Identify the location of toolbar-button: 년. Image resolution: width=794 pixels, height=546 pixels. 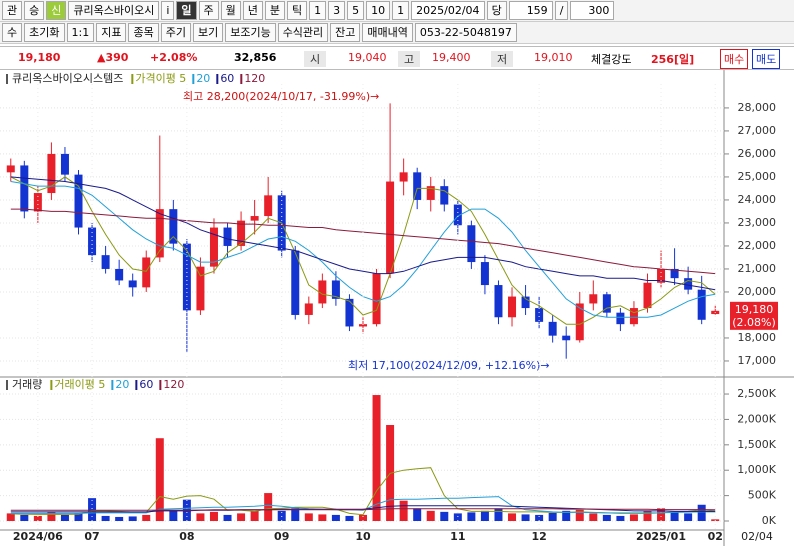
(252, 10).